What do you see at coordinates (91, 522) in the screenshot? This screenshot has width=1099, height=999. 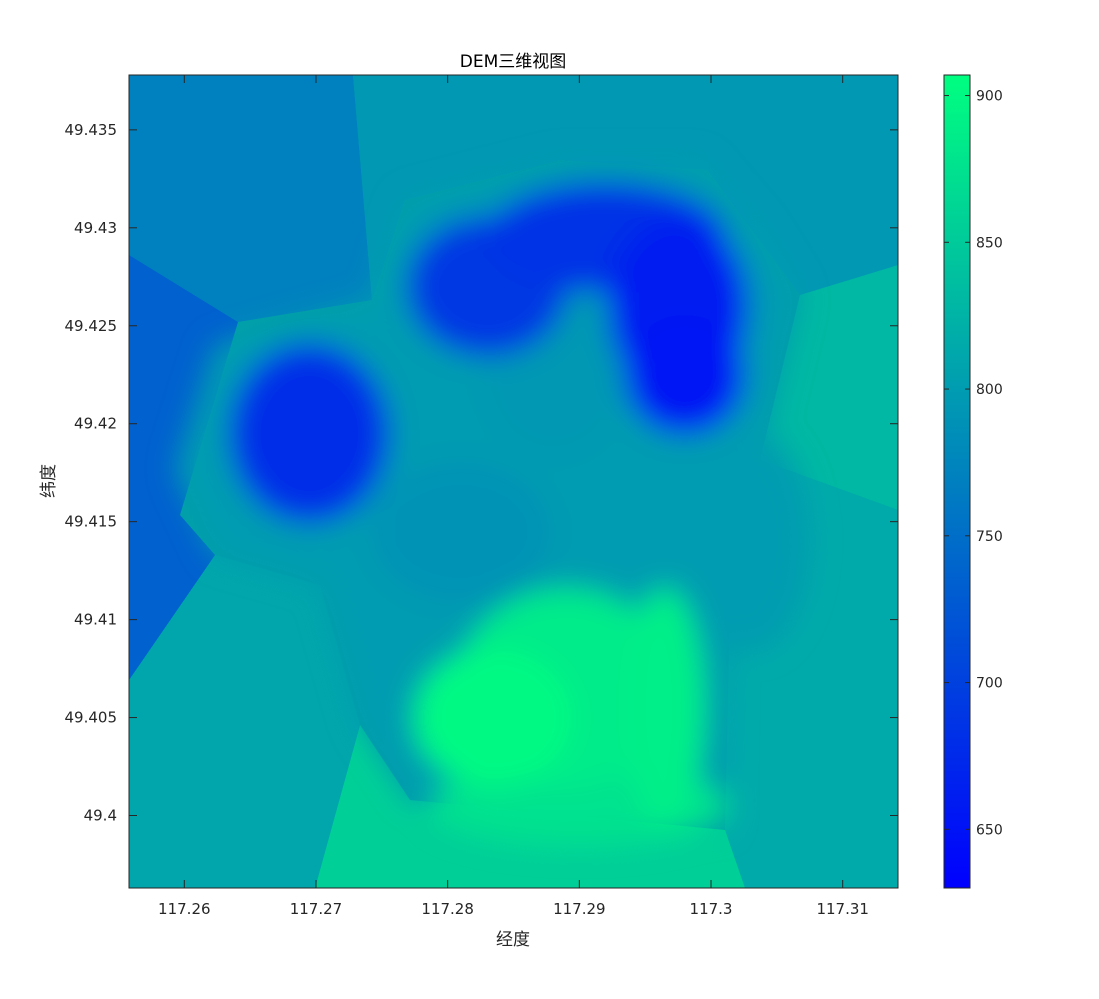 I see `y-tick-label: 49.415` at bounding box center [91, 522].